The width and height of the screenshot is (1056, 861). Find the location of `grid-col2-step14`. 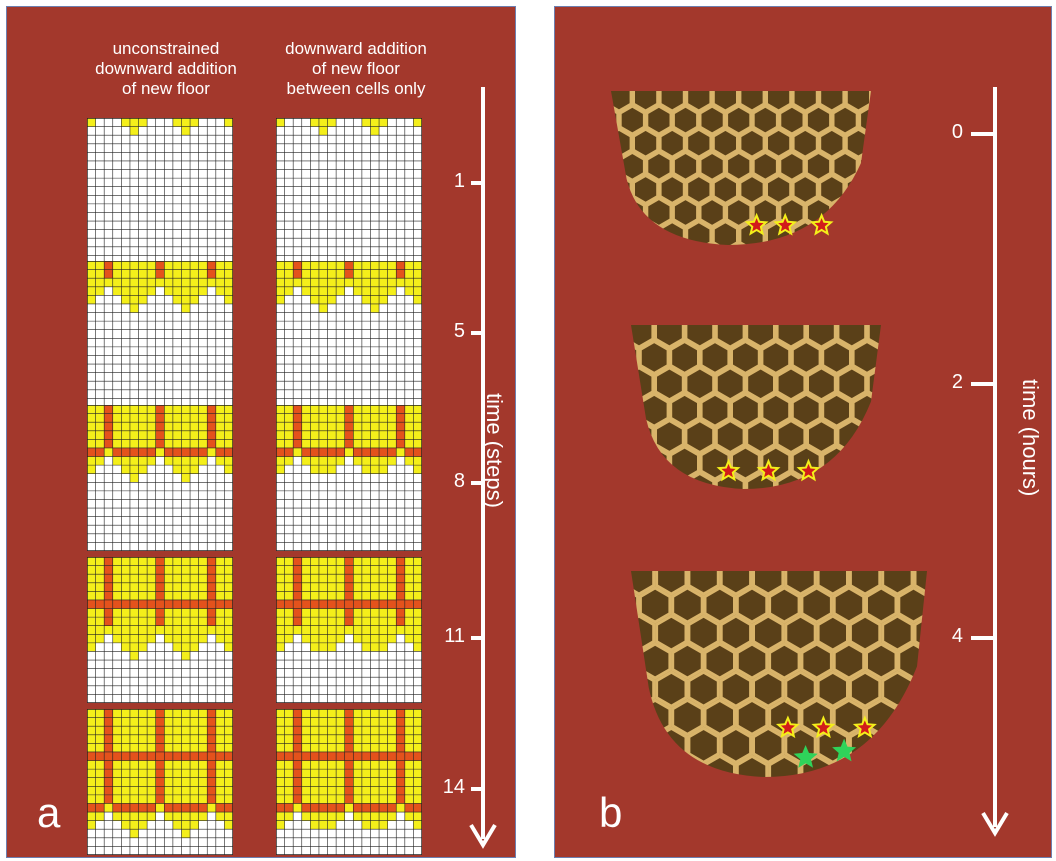

grid-col2-step14 is located at coordinates (349, 782).